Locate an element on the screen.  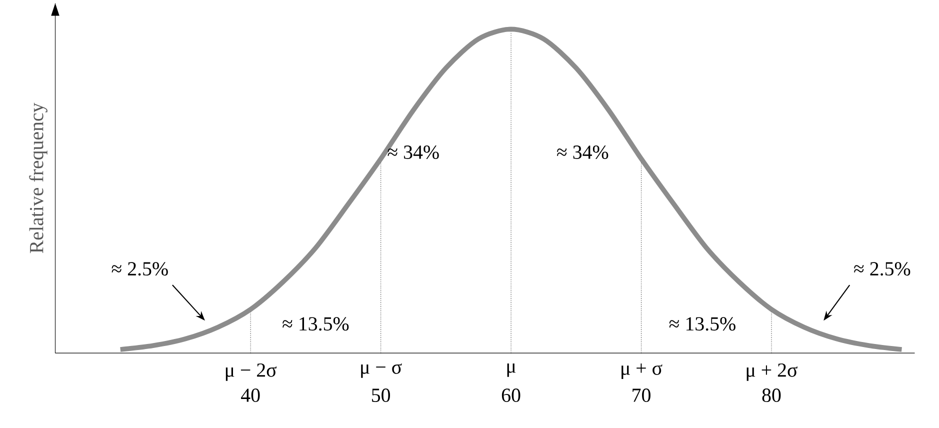
x-tick-label: 80 is located at coordinates (771, 395).